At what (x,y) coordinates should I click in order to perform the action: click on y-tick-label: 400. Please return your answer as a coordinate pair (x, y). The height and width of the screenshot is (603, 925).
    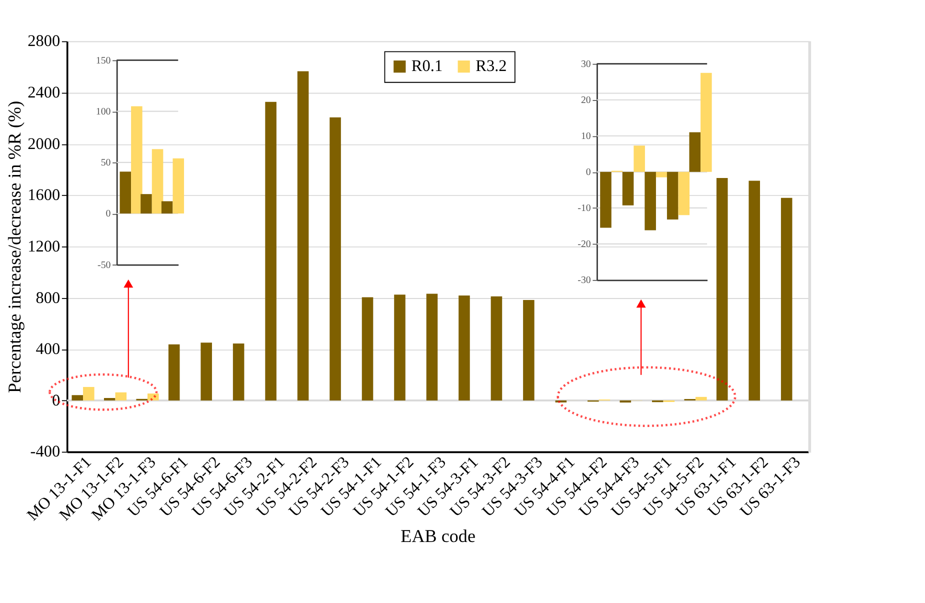
    Looking at the image, I should click on (48, 349).